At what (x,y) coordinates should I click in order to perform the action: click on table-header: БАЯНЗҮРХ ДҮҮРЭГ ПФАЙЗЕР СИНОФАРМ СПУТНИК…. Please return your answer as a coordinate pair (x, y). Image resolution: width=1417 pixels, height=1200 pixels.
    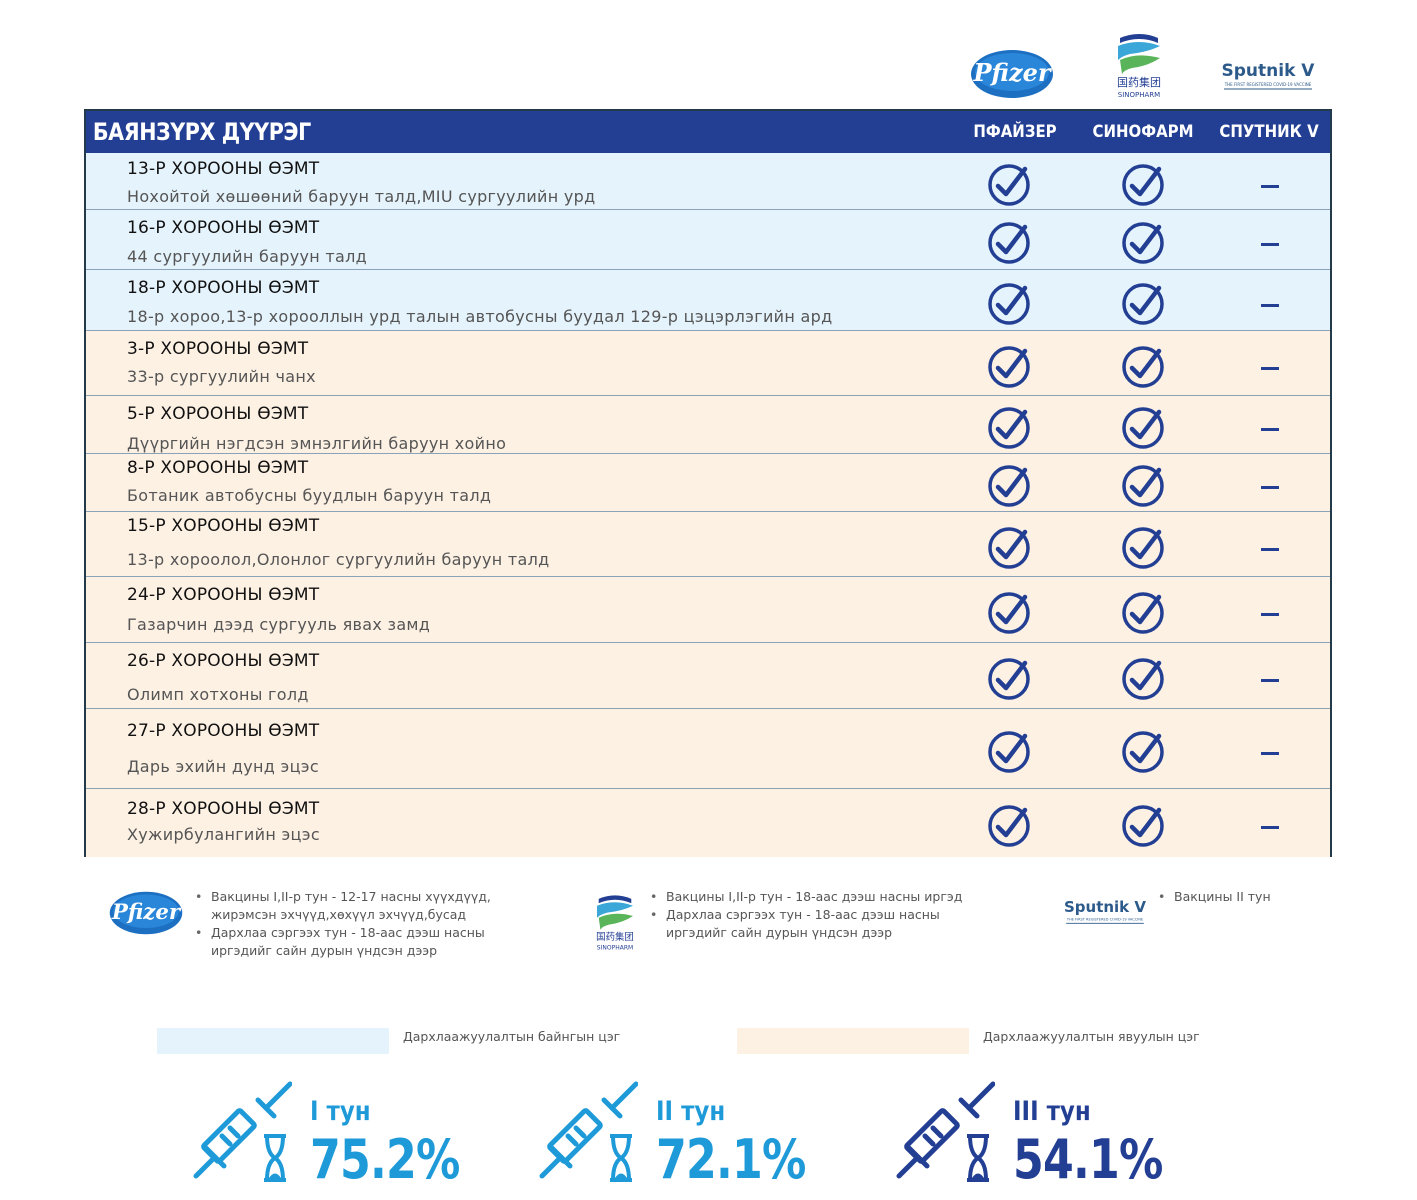
    Looking at the image, I should click on (708, 132).